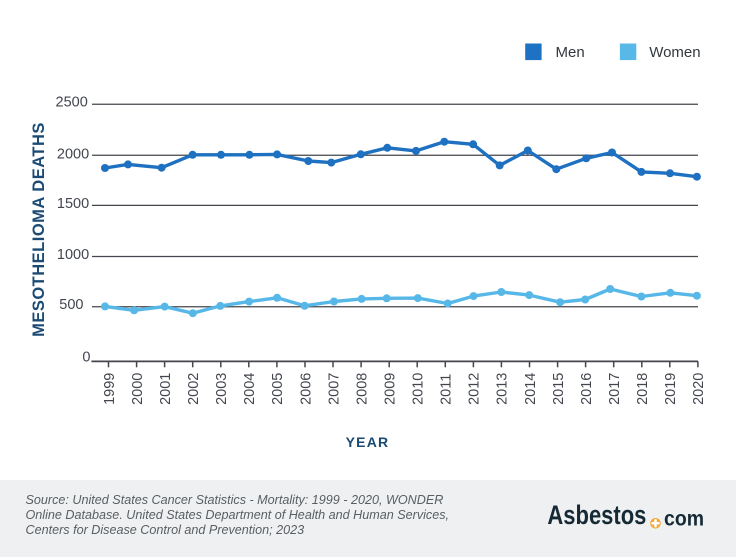 This screenshot has height=557, width=736. What do you see at coordinates (250, 389) in the screenshot?
I see `svg-text: 2004` at bounding box center [250, 389].